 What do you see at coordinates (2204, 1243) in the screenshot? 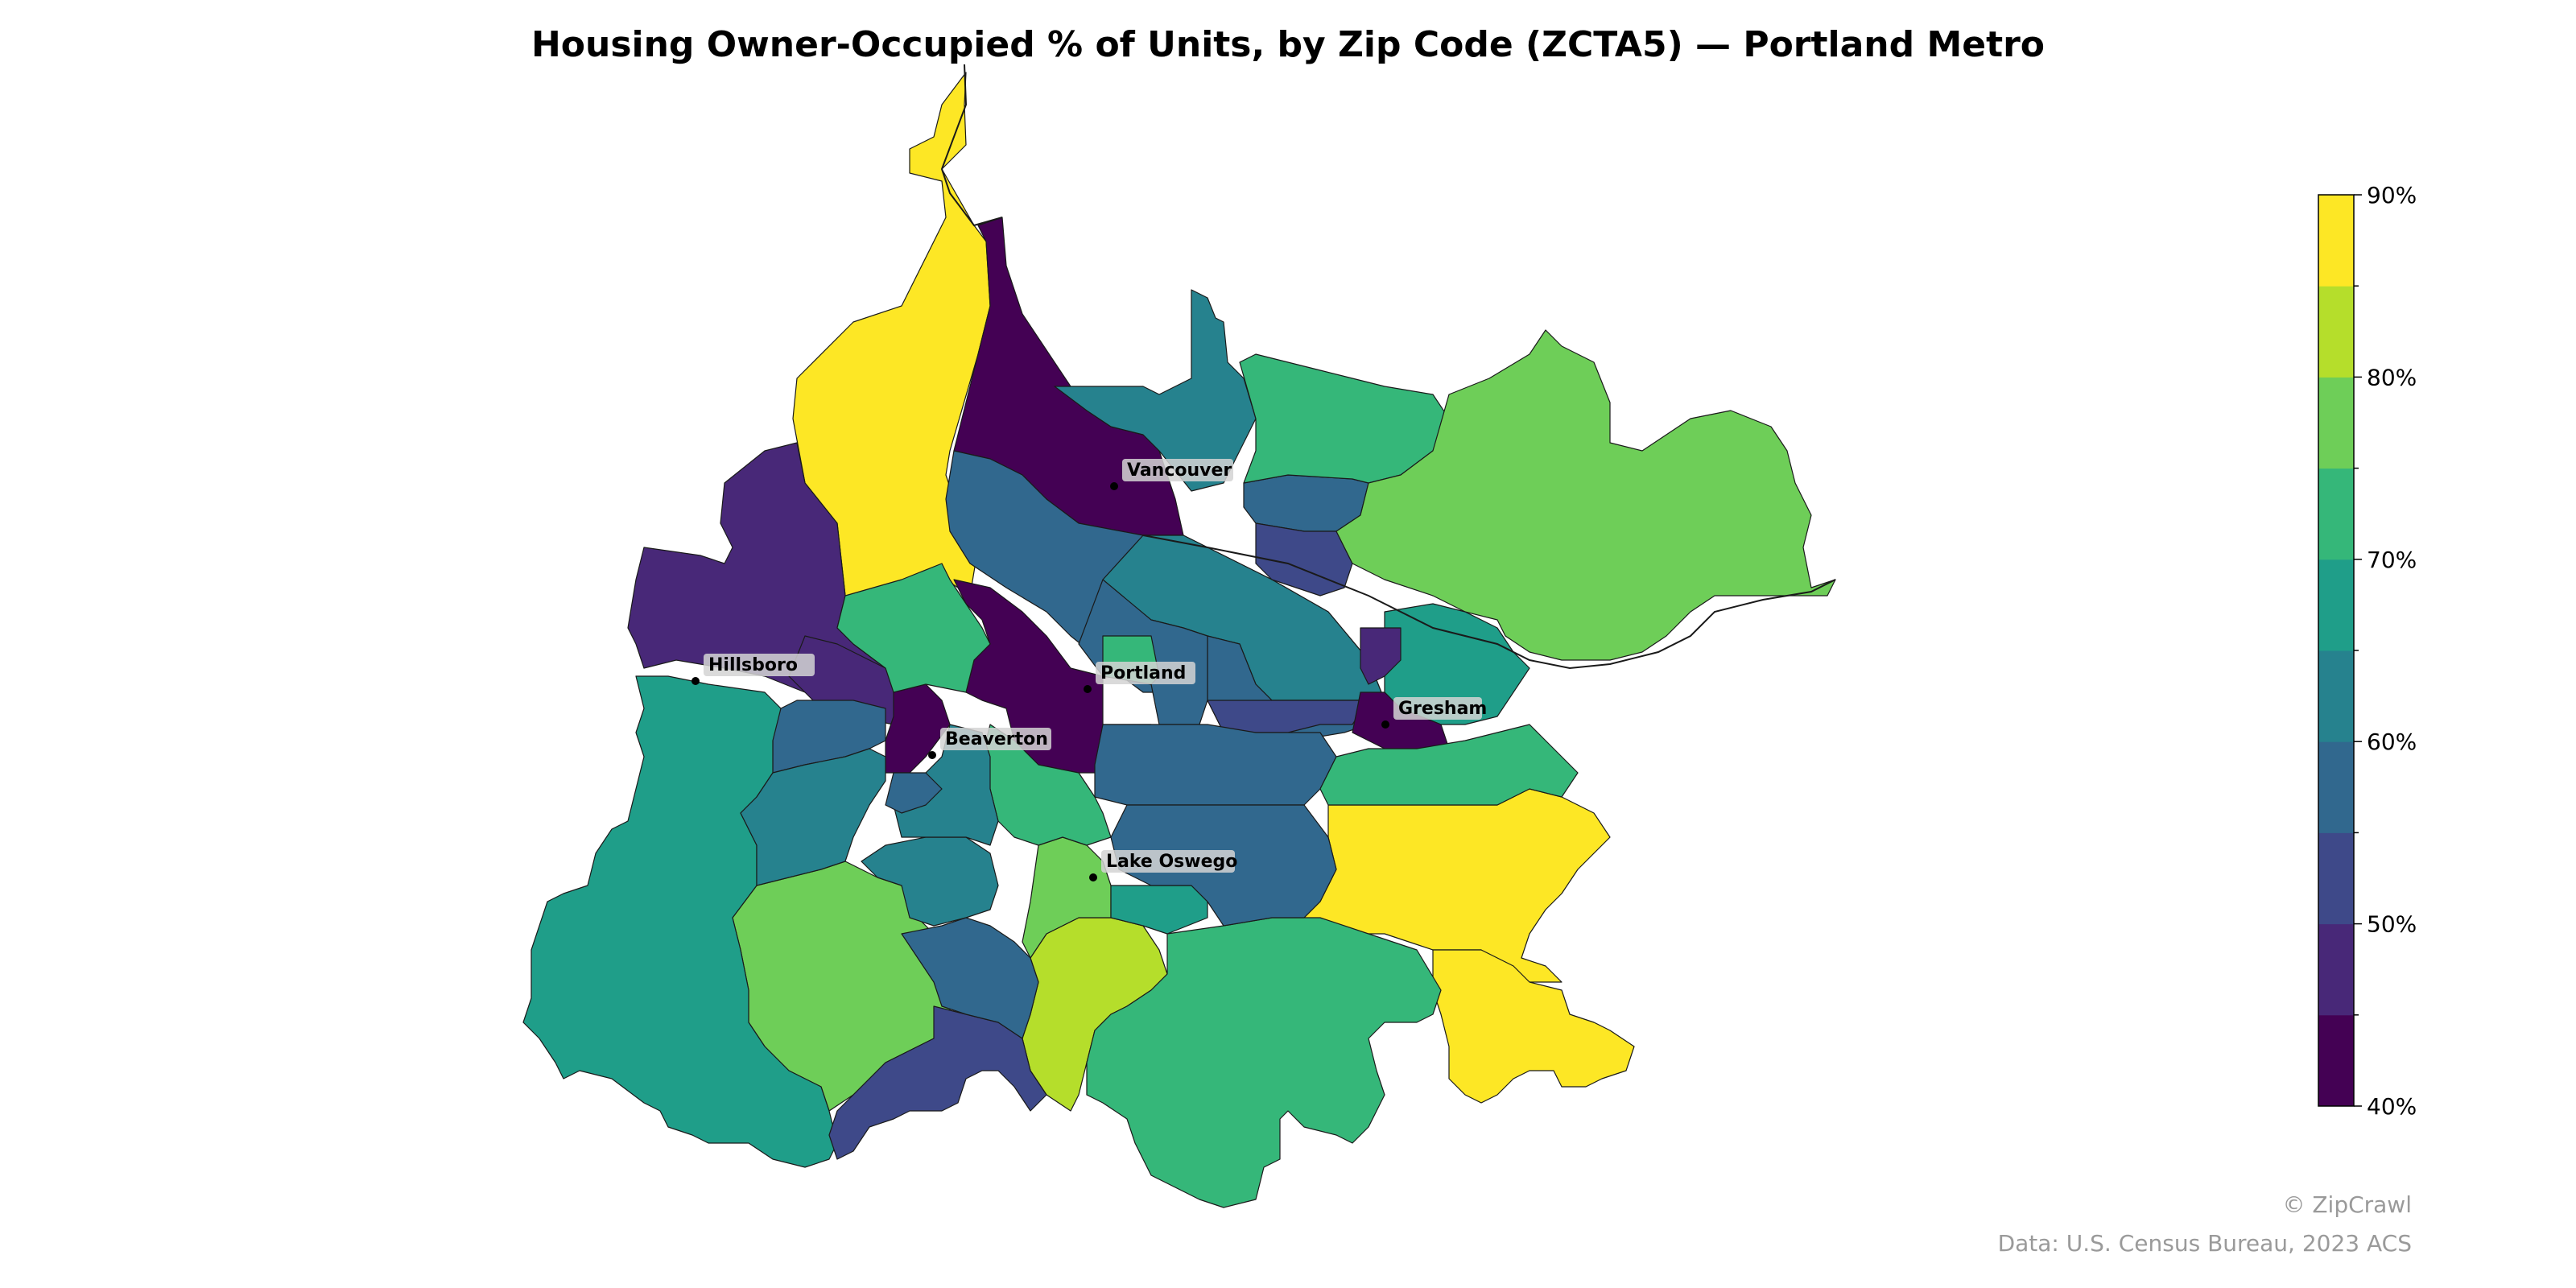
I see `credit-source: Data: U.S. Census Bureau, 2023 ACS` at bounding box center [2204, 1243].